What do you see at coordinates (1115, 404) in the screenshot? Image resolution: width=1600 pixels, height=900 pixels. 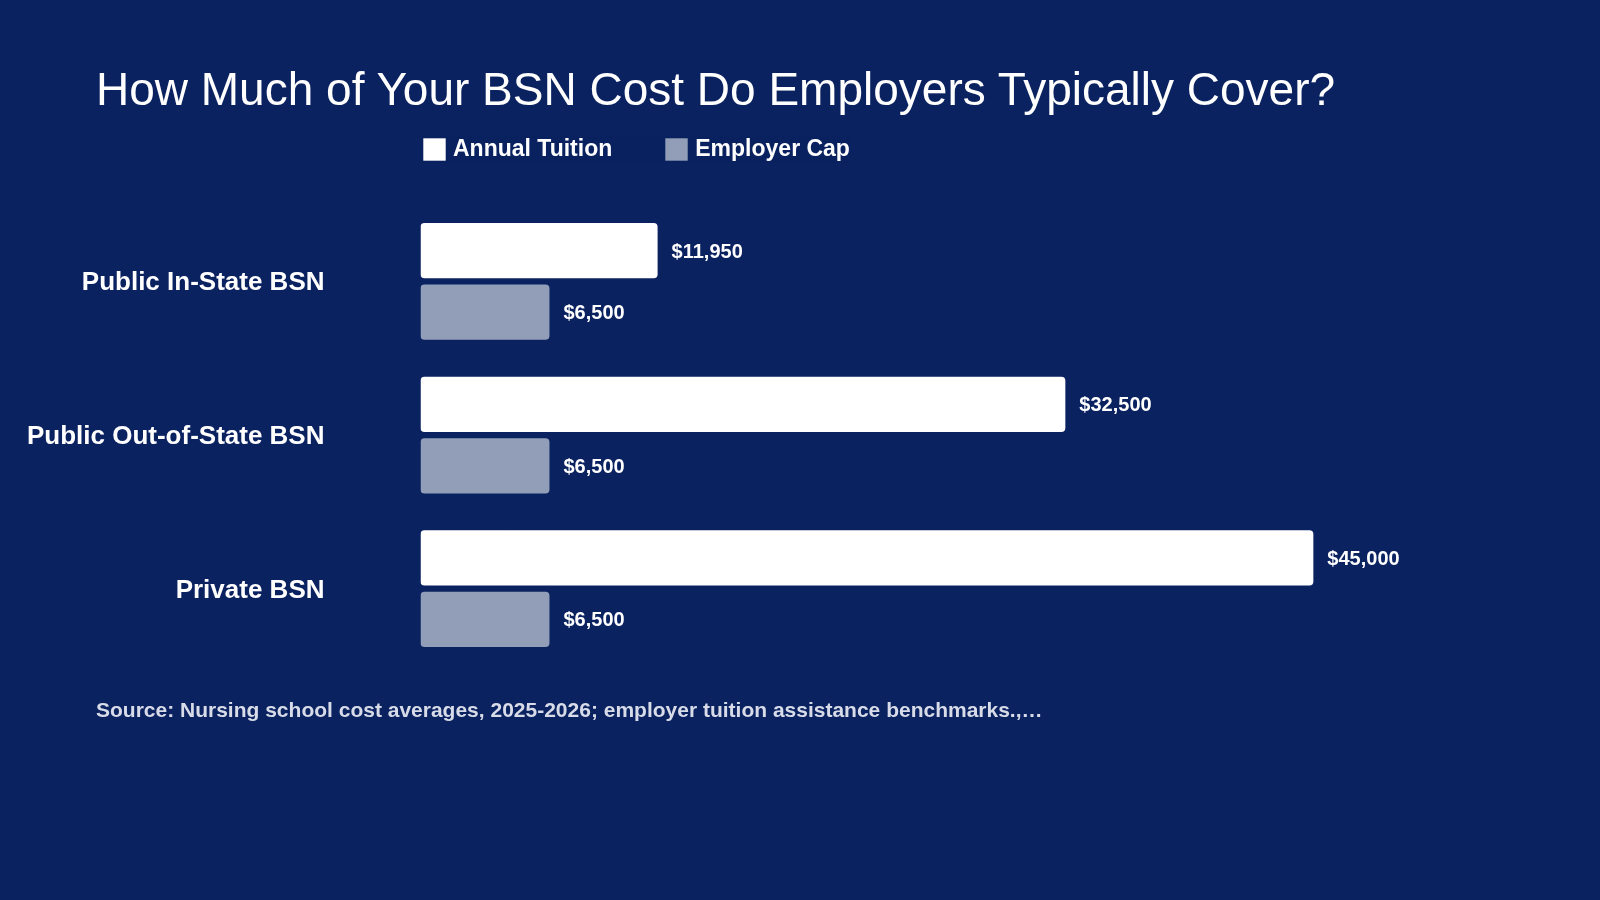 I see `data-label: $32,500` at bounding box center [1115, 404].